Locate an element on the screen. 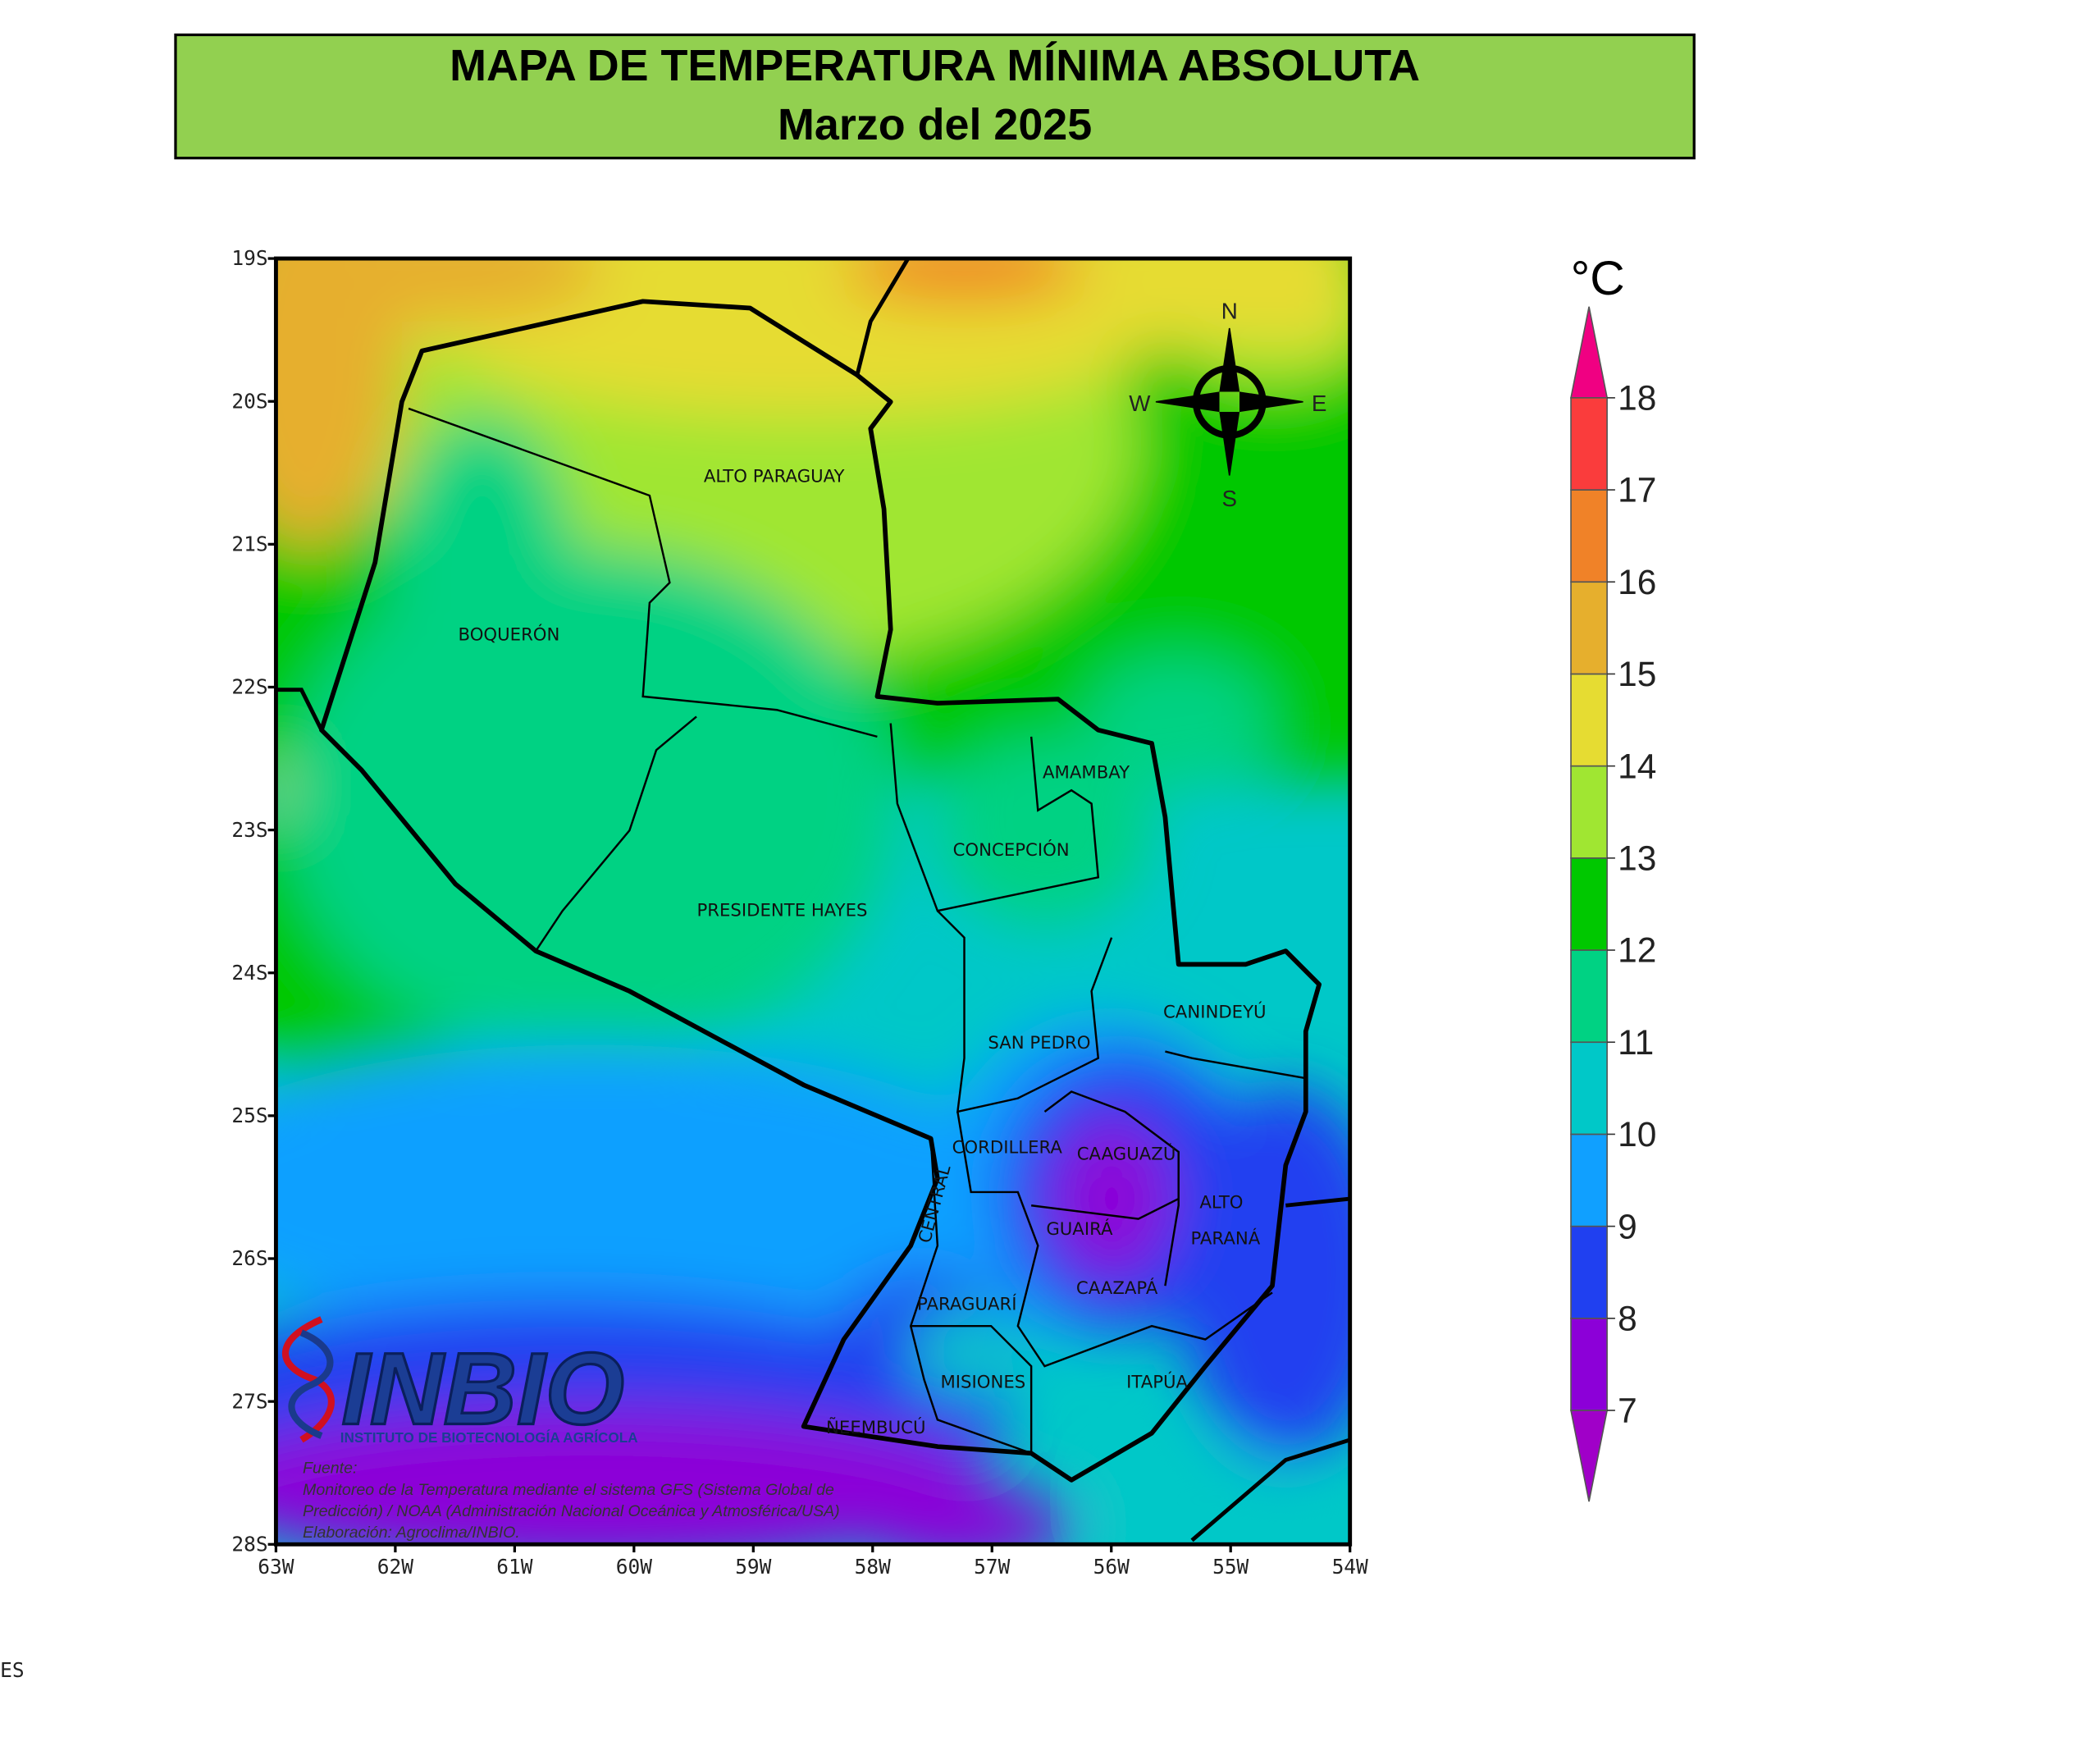  department-label: BOQUERÓN is located at coordinates (510, 634).